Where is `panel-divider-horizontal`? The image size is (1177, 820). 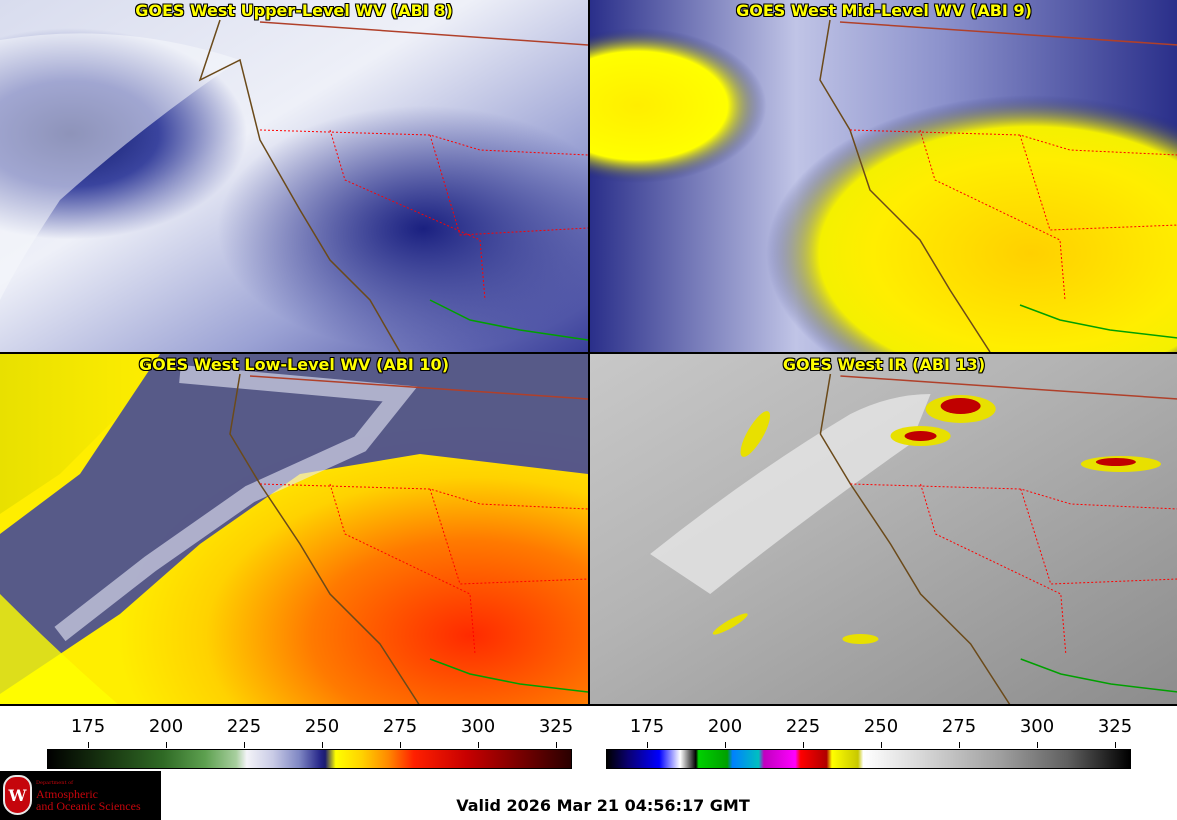
panel-divider-horizontal is located at coordinates (588, 353).